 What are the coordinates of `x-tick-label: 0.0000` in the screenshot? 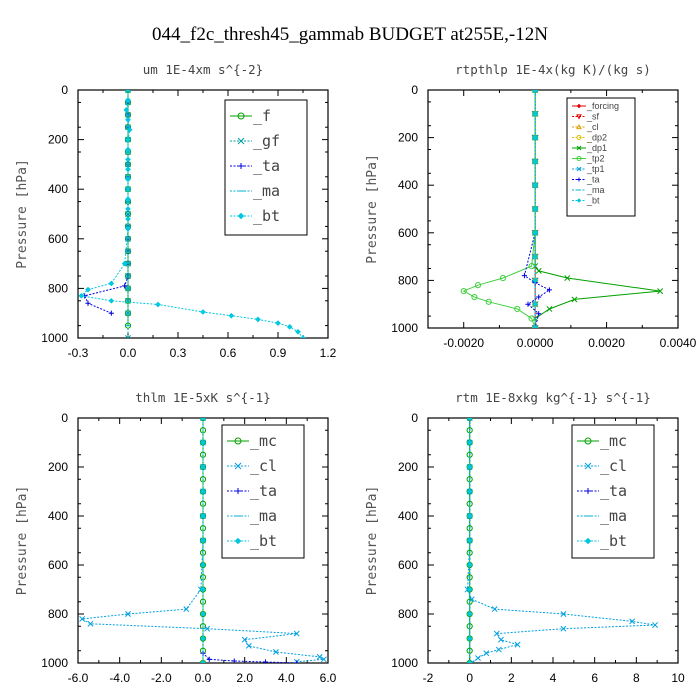 It's located at (535, 343).